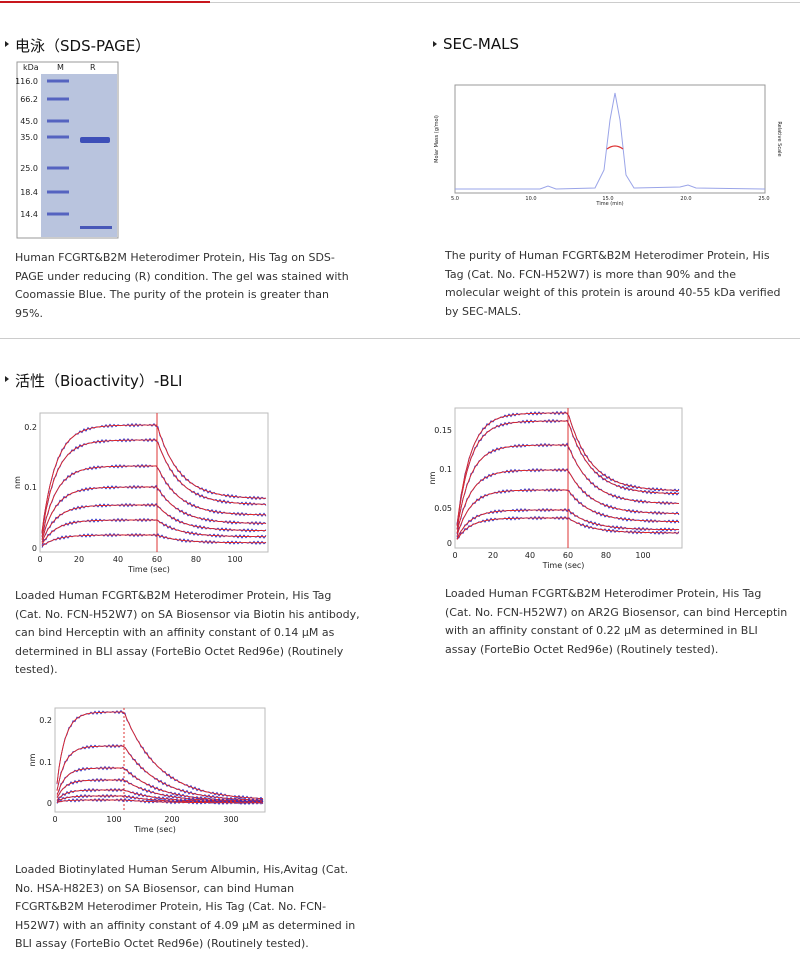 The height and width of the screenshot is (973, 800). What do you see at coordinates (685, 199) in the screenshot?
I see `tick-label: 20.0` at bounding box center [685, 199].